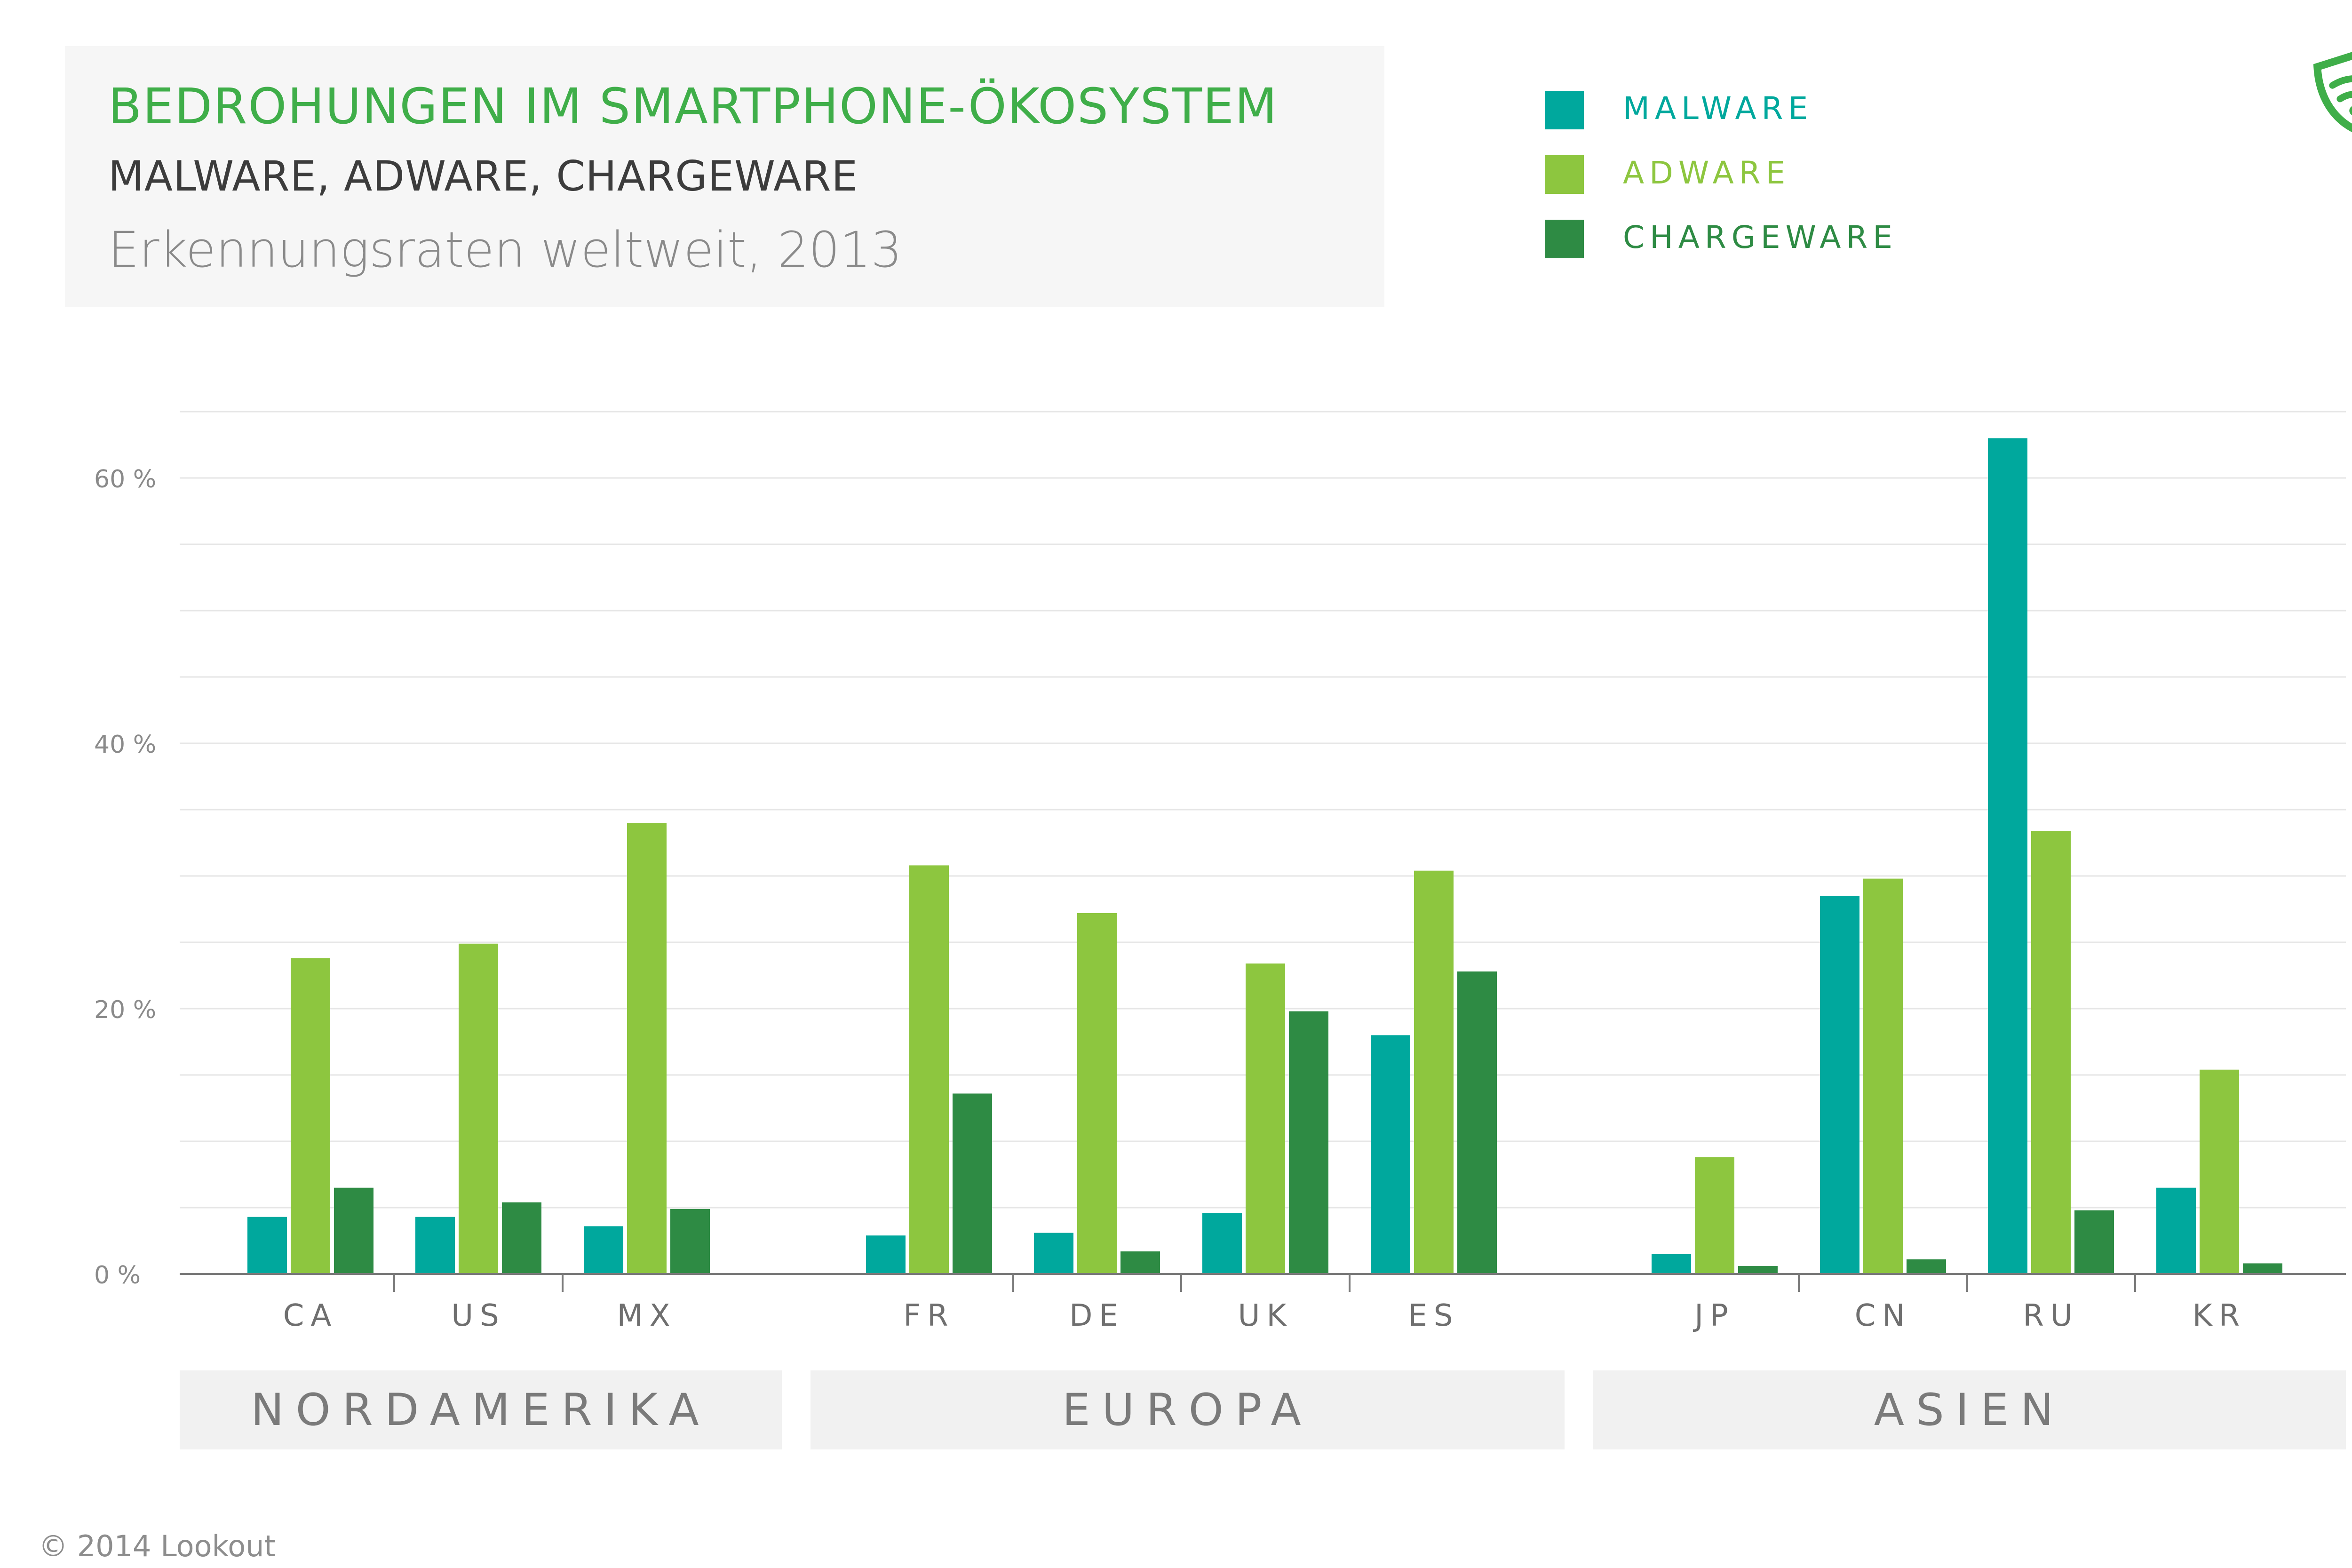 The image size is (2352, 1568). I want to click on bar-chargeware-ca, so click(353, 1230).